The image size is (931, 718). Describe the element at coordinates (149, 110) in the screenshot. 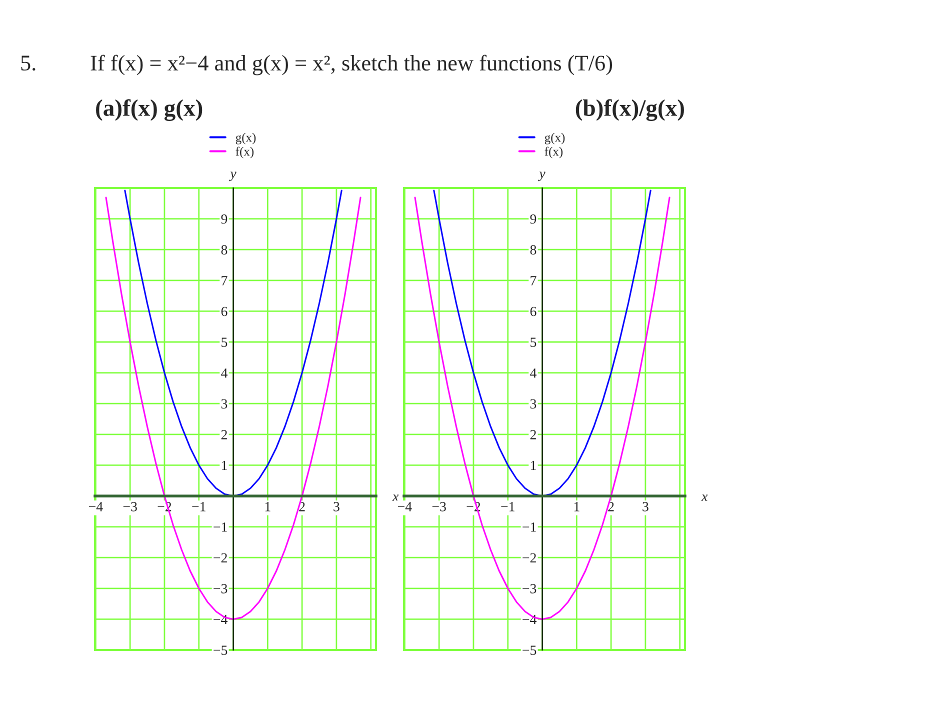

I see `chart-title: (a)f(x) g(x)` at that location.